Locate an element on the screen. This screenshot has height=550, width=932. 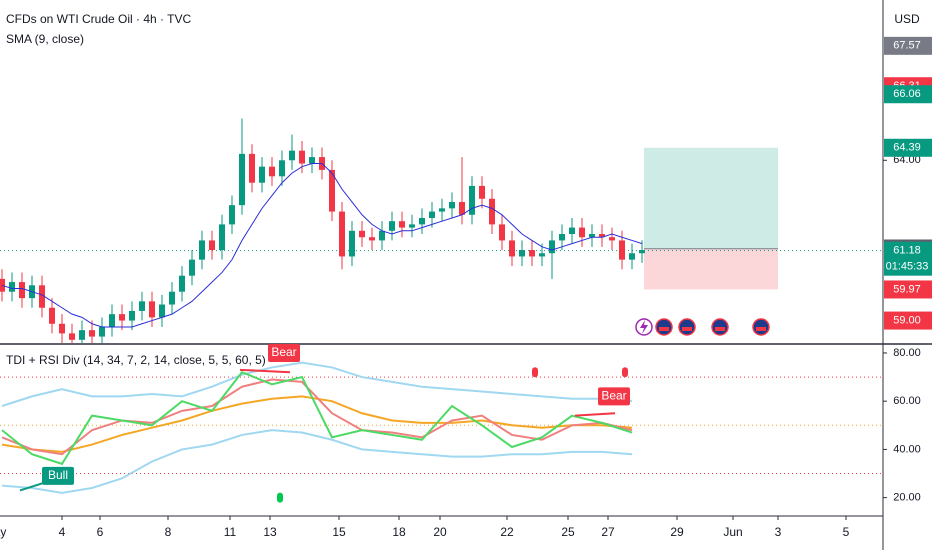
price-label: 59.97 is located at coordinates (907, 289).